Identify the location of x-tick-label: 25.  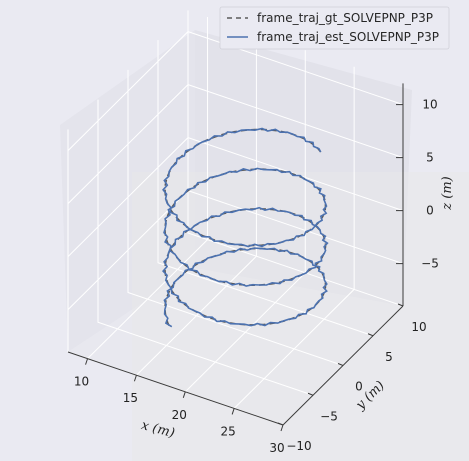
(227, 431).